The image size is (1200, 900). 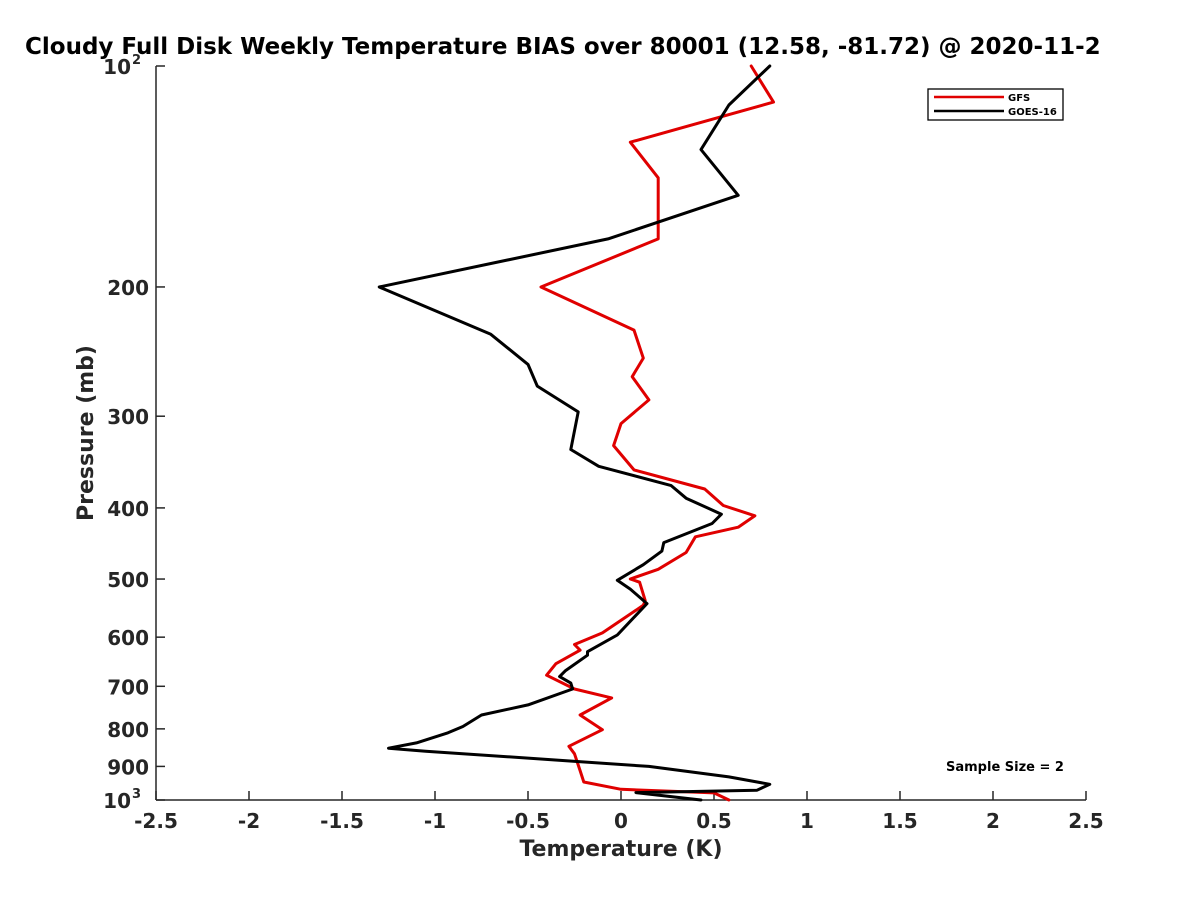 I want to click on x-tick-label: 0.5, so click(x=713, y=821).